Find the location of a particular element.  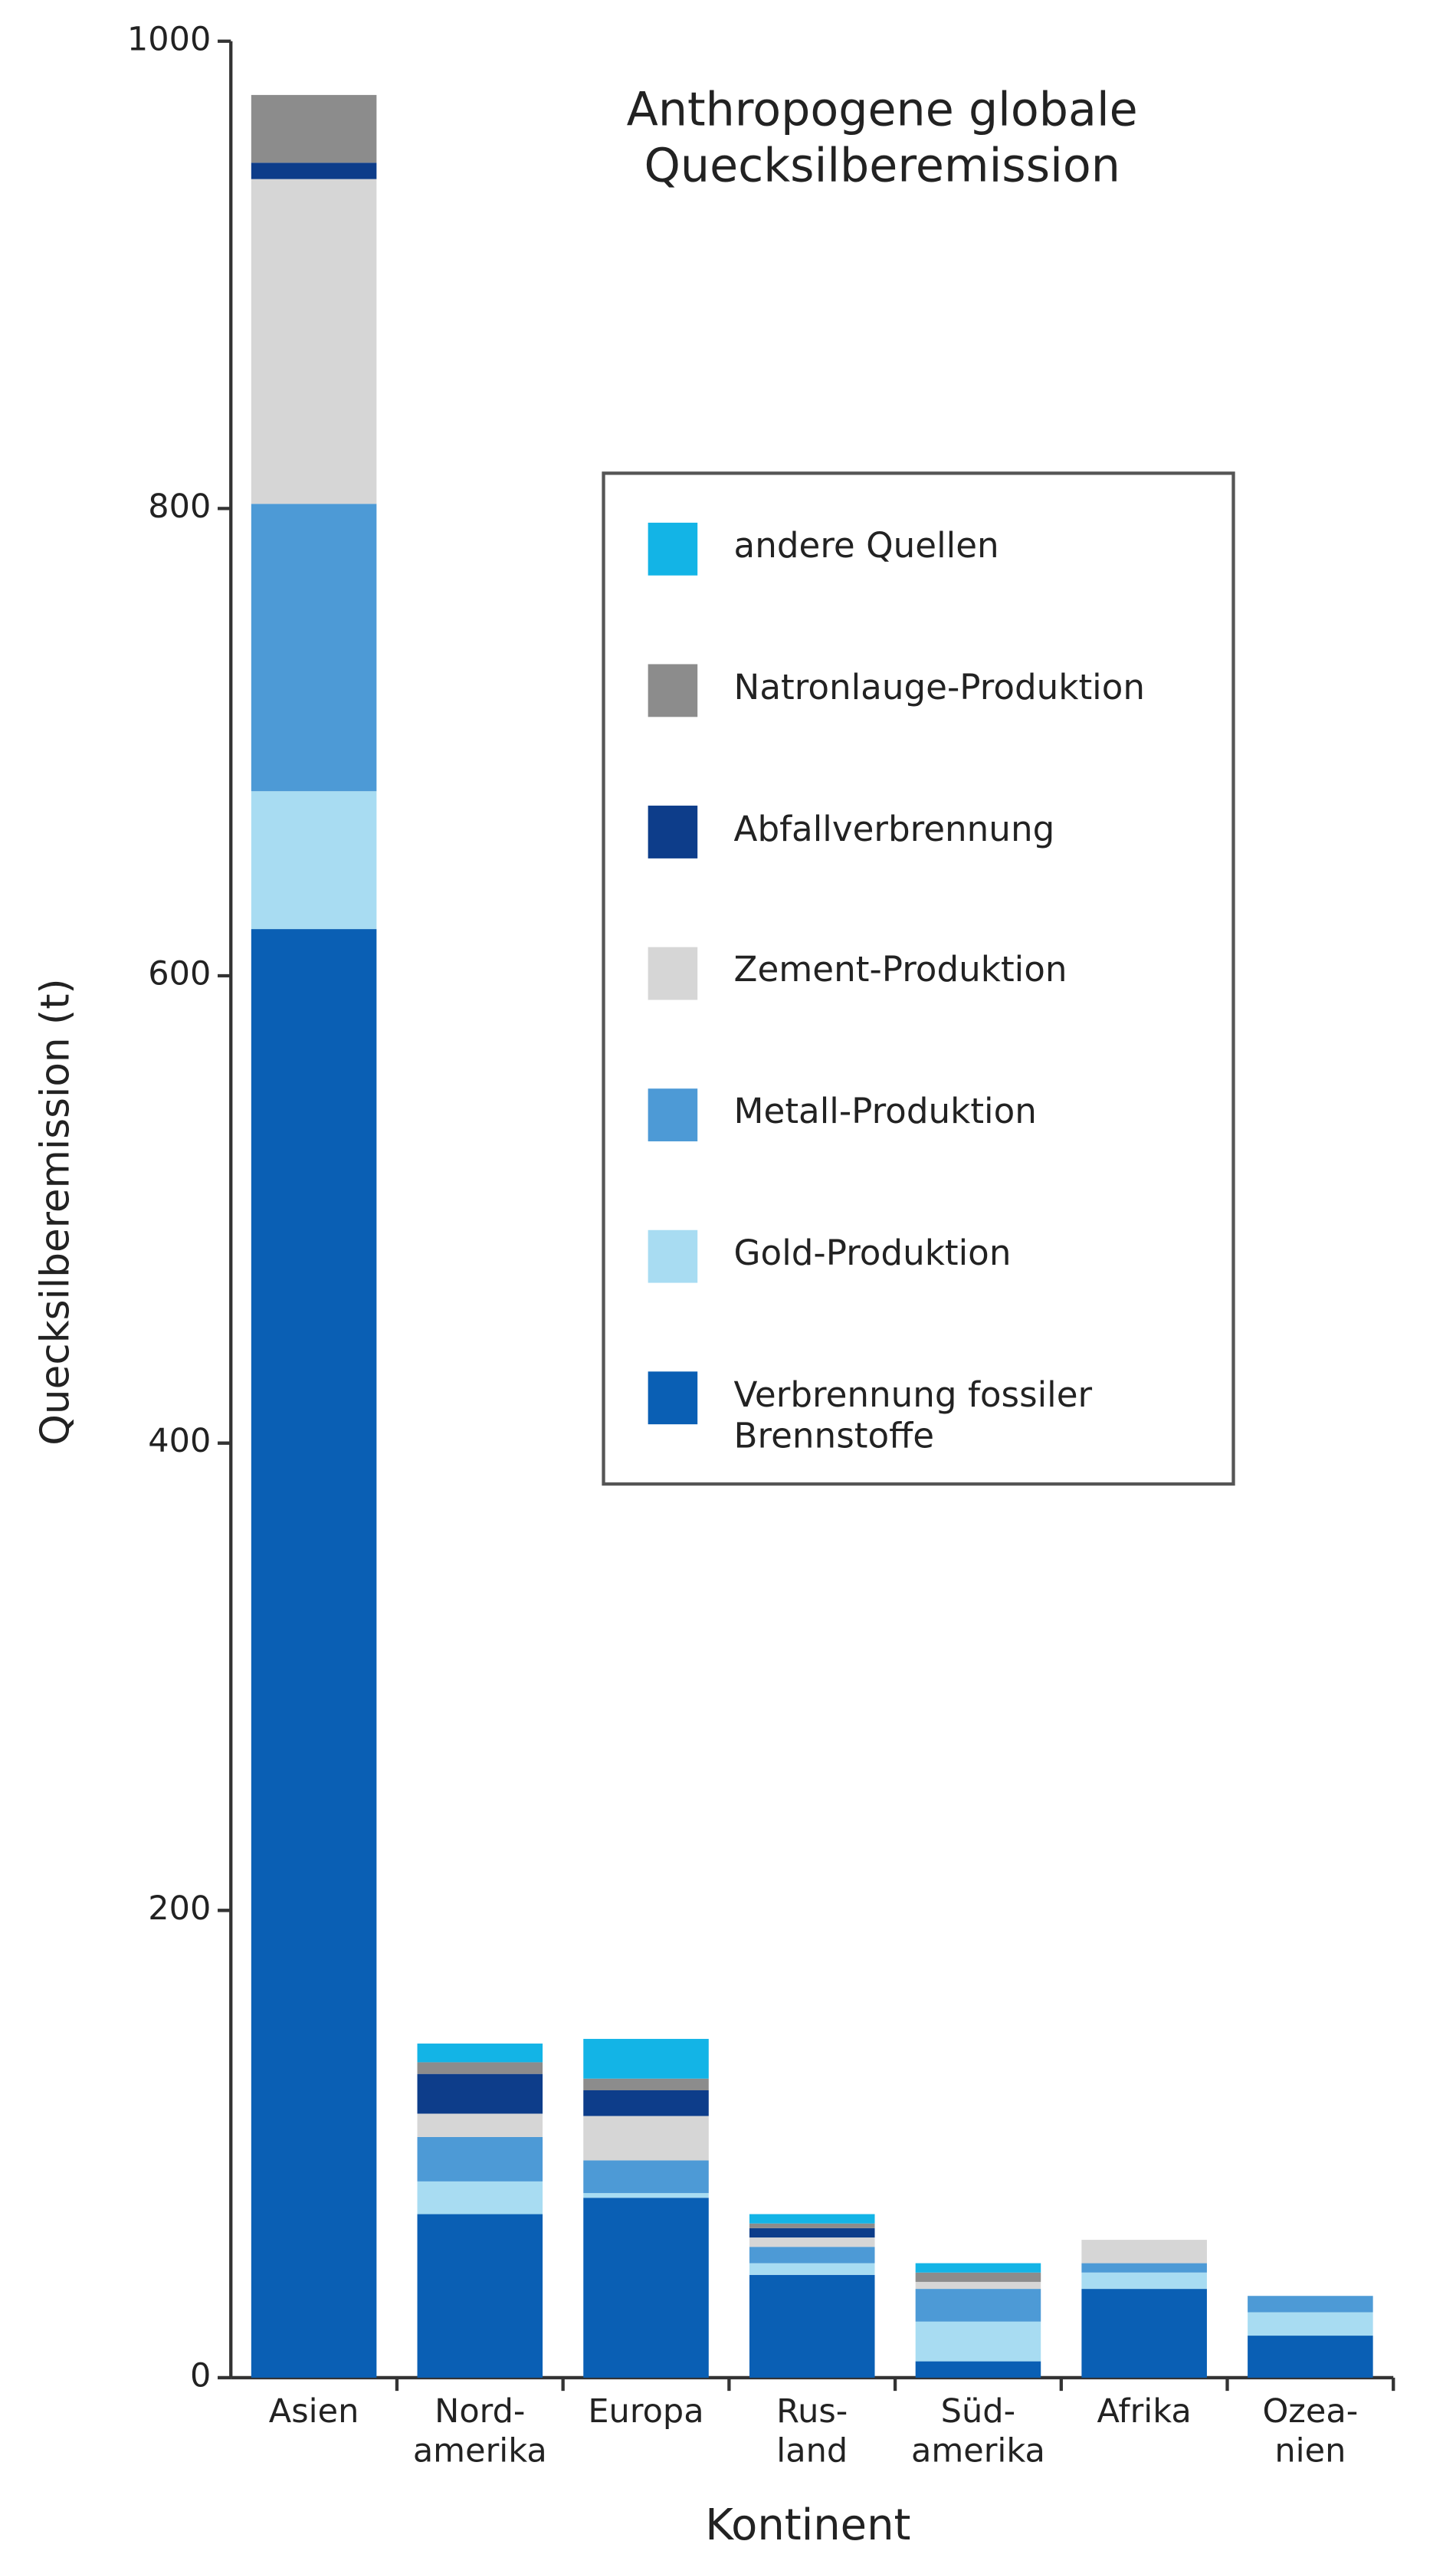

x-tick-label-box: Süd- amerika is located at coordinates (977, 2430).